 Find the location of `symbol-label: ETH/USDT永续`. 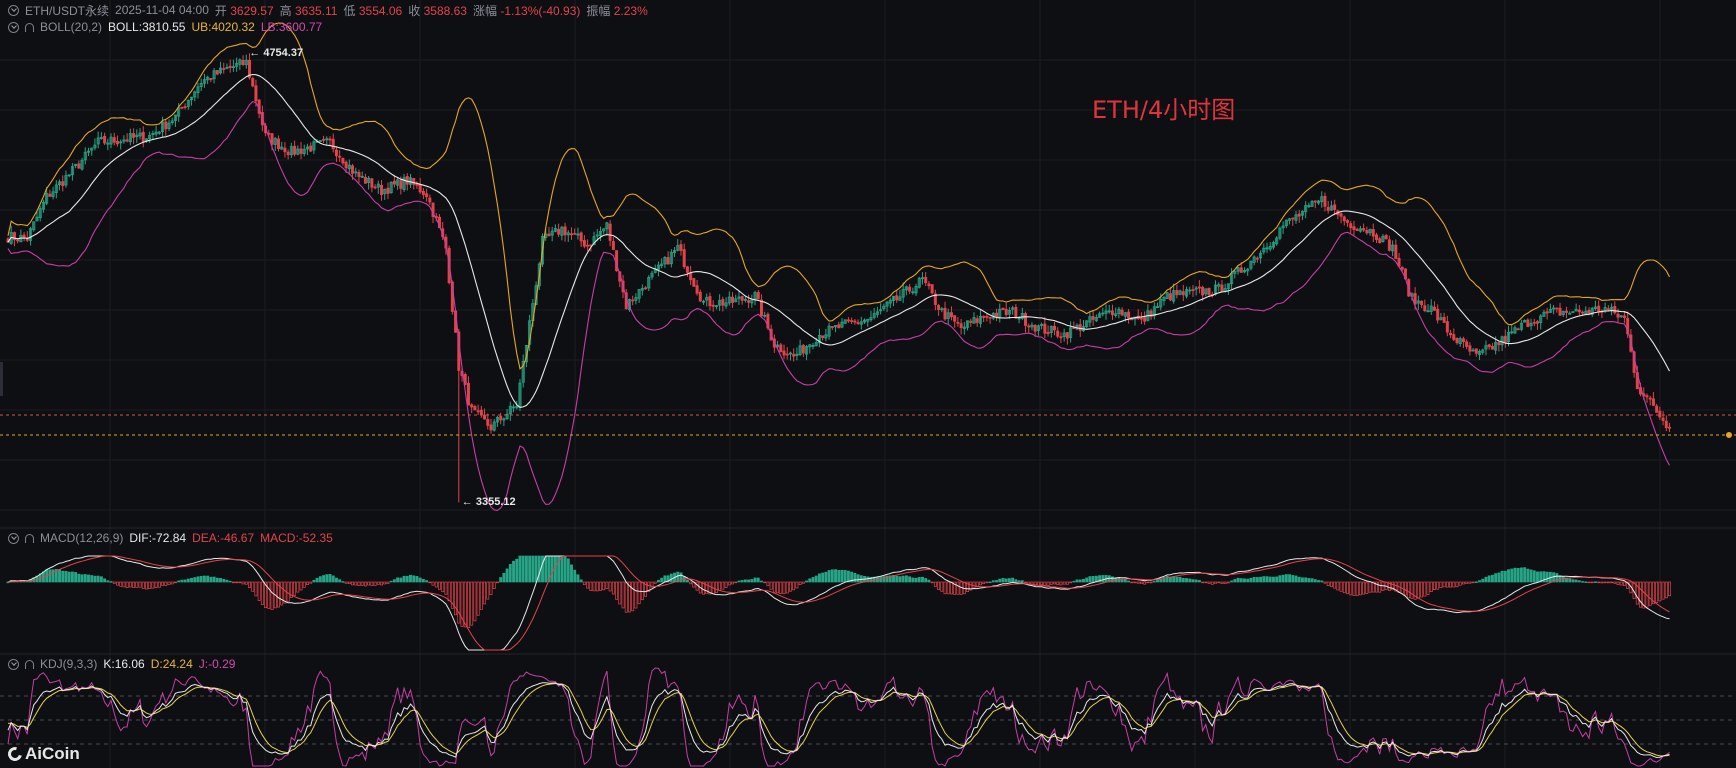

symbol-label: ETH/USDT永续 is located at coordinates (67, 10).